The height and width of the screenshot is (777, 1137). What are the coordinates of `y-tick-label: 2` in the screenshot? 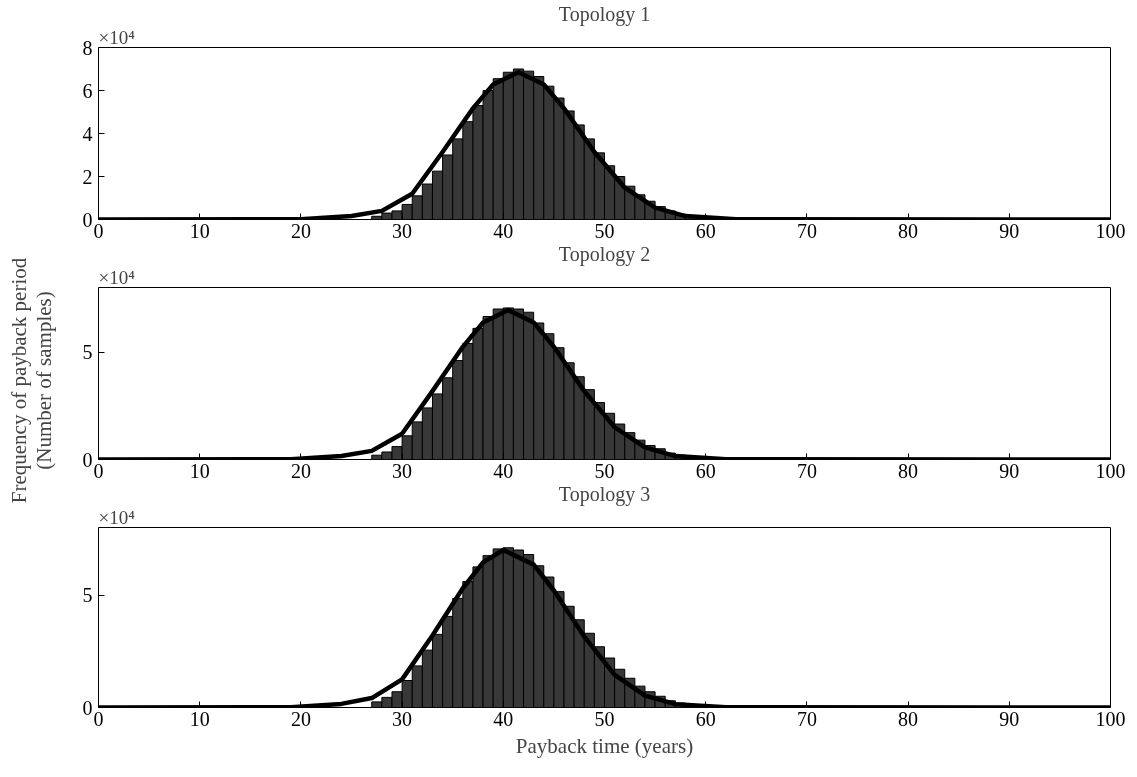 It's located at (87, 176).